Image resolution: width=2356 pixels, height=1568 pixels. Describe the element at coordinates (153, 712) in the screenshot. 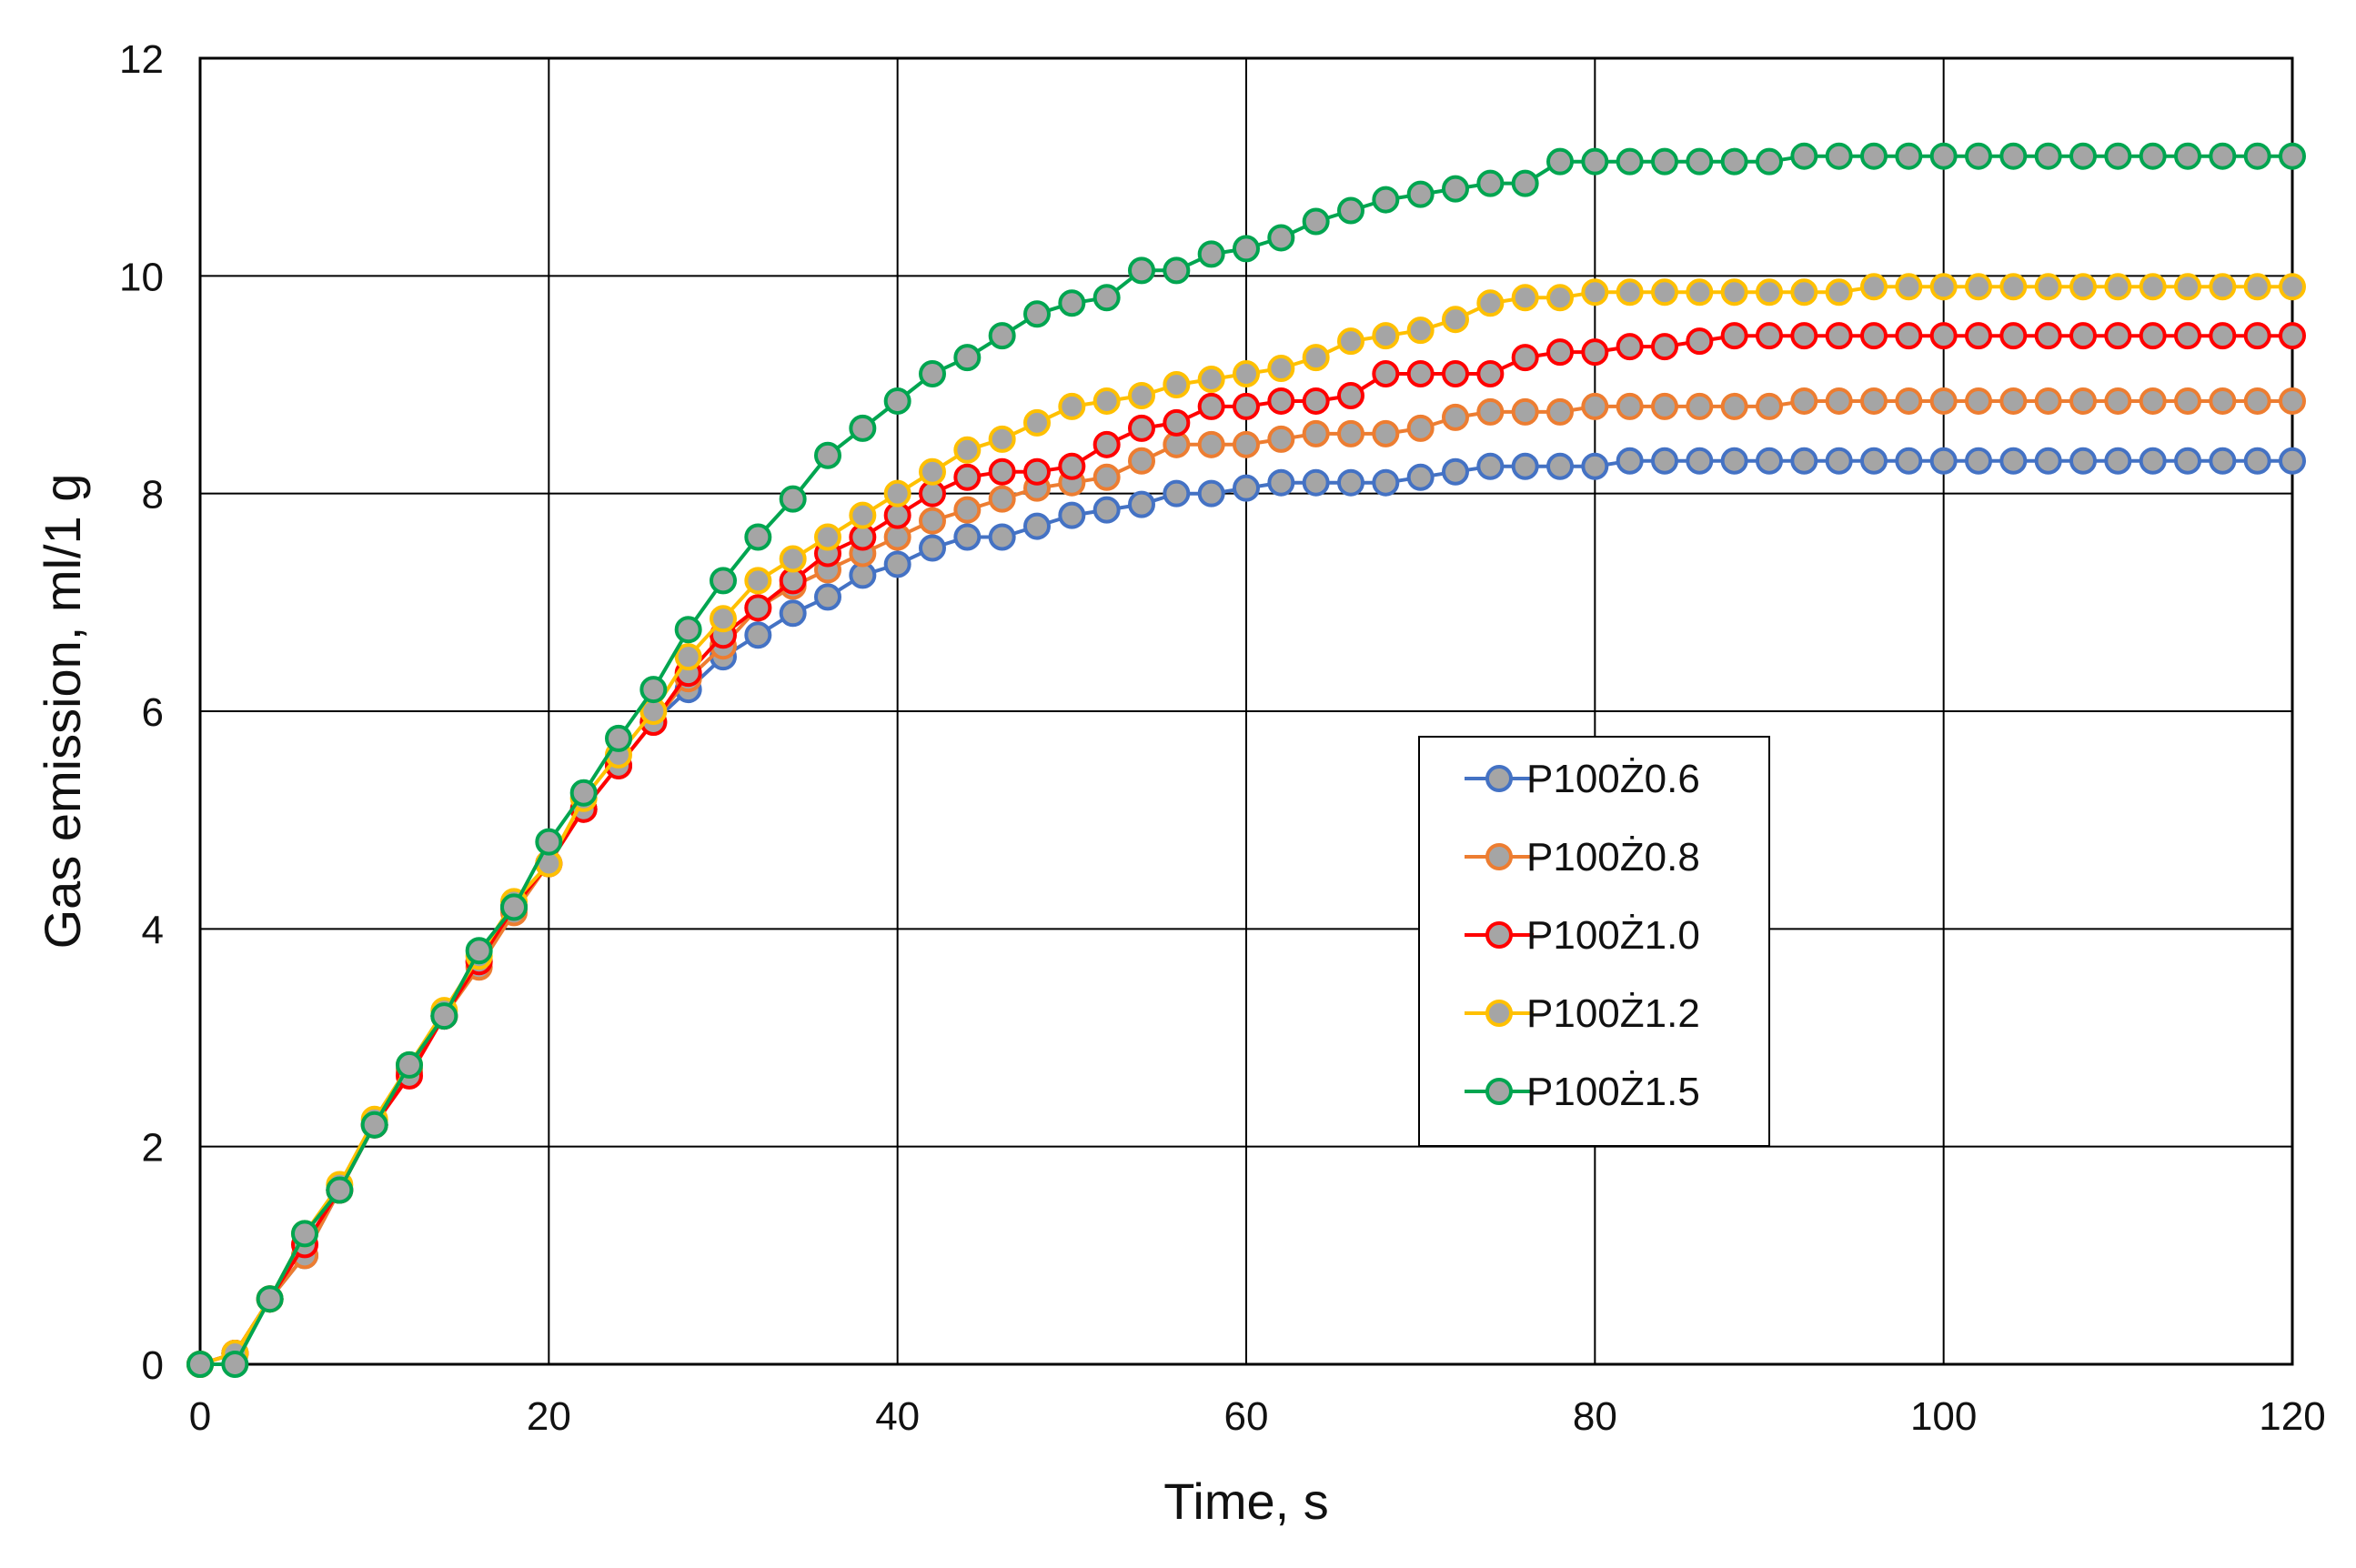

I see `y-tick-label: 6` at that location.